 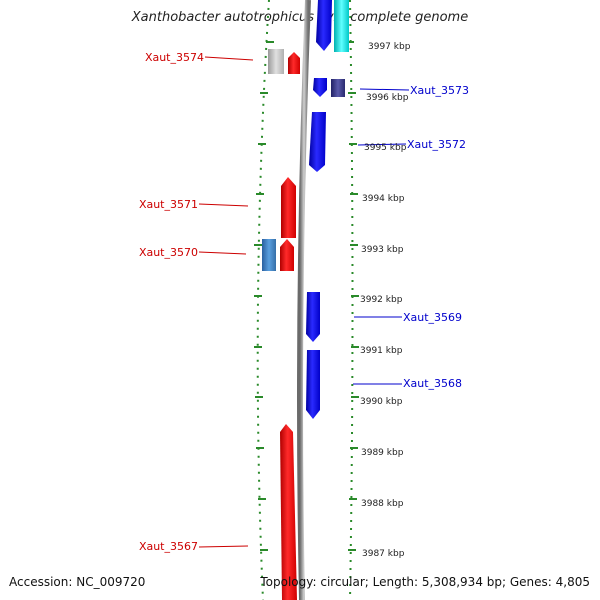 What do you see at coordinates (383, 199) in the screenshot?
I see `scale-tick-label: 3994 kbp` at bounding box center [383, 199].